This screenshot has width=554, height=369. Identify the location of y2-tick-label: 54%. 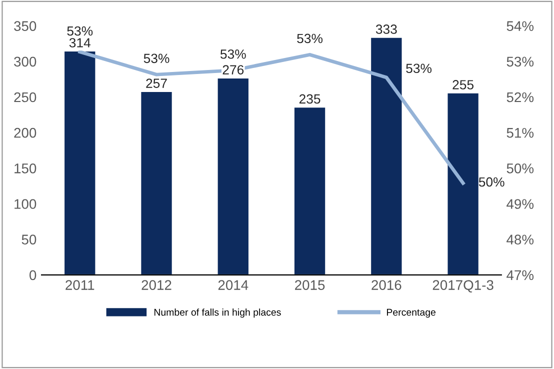
(520, 26).